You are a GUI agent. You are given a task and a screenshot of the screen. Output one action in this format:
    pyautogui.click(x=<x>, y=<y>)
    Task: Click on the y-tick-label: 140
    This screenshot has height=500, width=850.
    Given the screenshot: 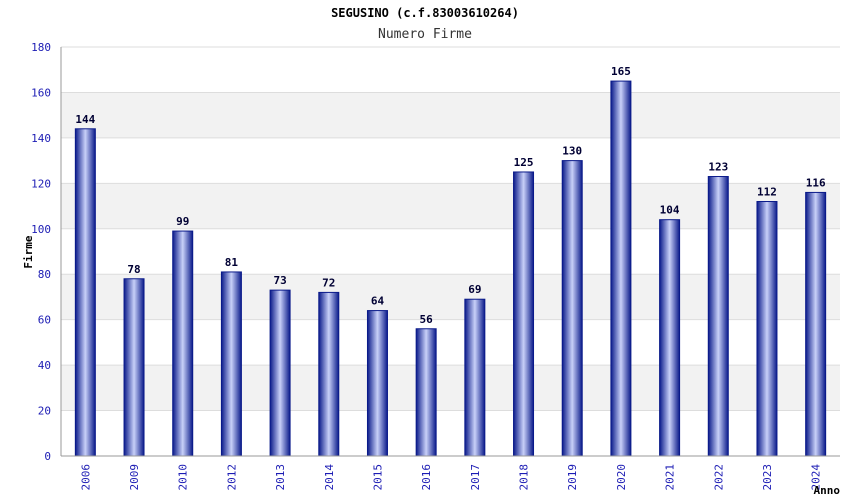 What is the action you would take?
    pyautogui.click(x=41, y=138)
    